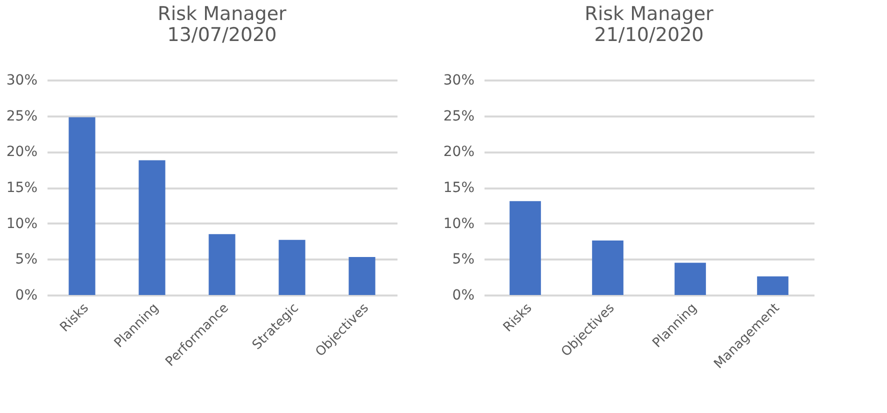 The height and width of the screenshot is (413, 887). Describe the element at coordinates (649, 24) in the screenshot. I see `chart-title: Risk Manager 21/10/2020` at that location.